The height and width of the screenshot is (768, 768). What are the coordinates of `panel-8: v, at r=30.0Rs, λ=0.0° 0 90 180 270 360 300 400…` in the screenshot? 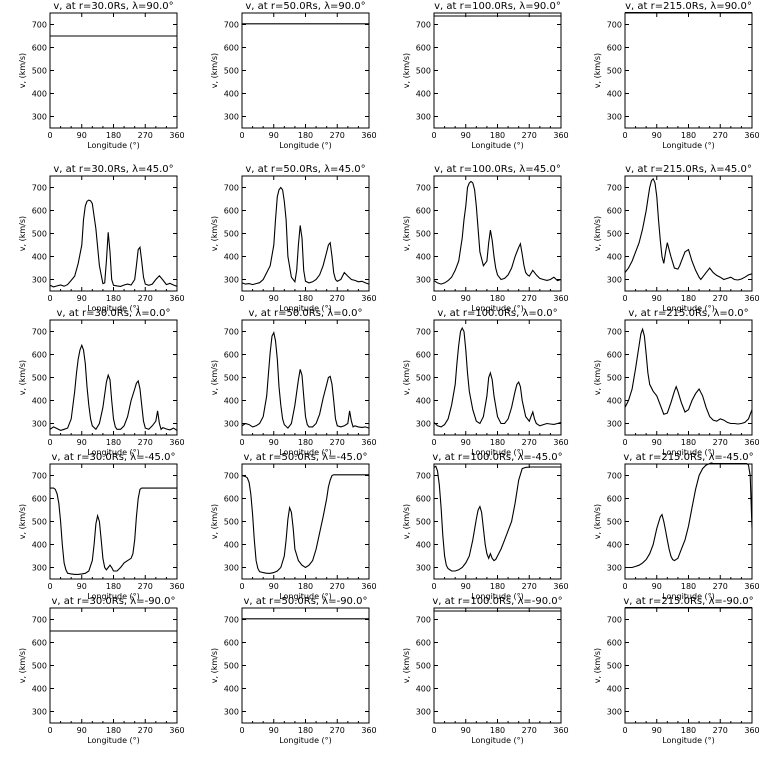 It's located at (101, 382).